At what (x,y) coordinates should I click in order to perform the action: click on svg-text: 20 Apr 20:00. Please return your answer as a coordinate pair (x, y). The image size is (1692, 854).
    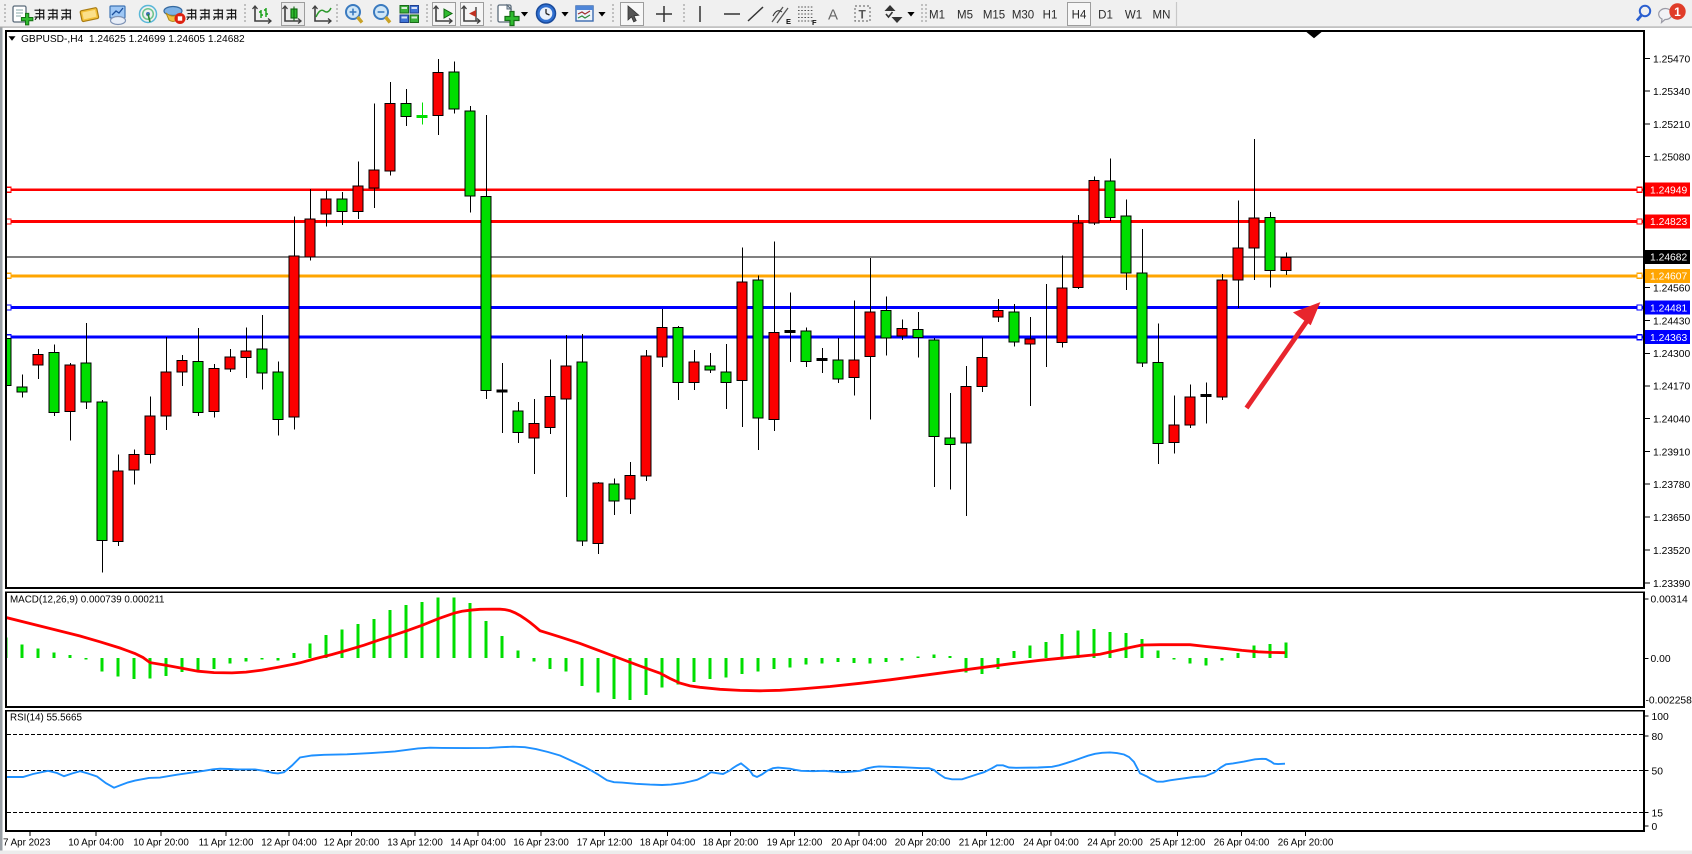
    Looking at the image, I should click on (923, 843).